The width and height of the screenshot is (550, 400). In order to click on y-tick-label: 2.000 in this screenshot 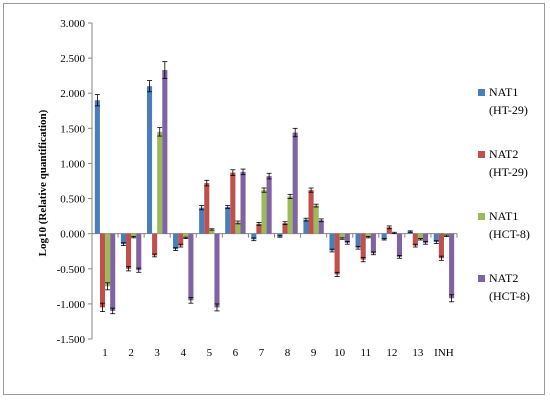, I will do `click(72, 94)`.